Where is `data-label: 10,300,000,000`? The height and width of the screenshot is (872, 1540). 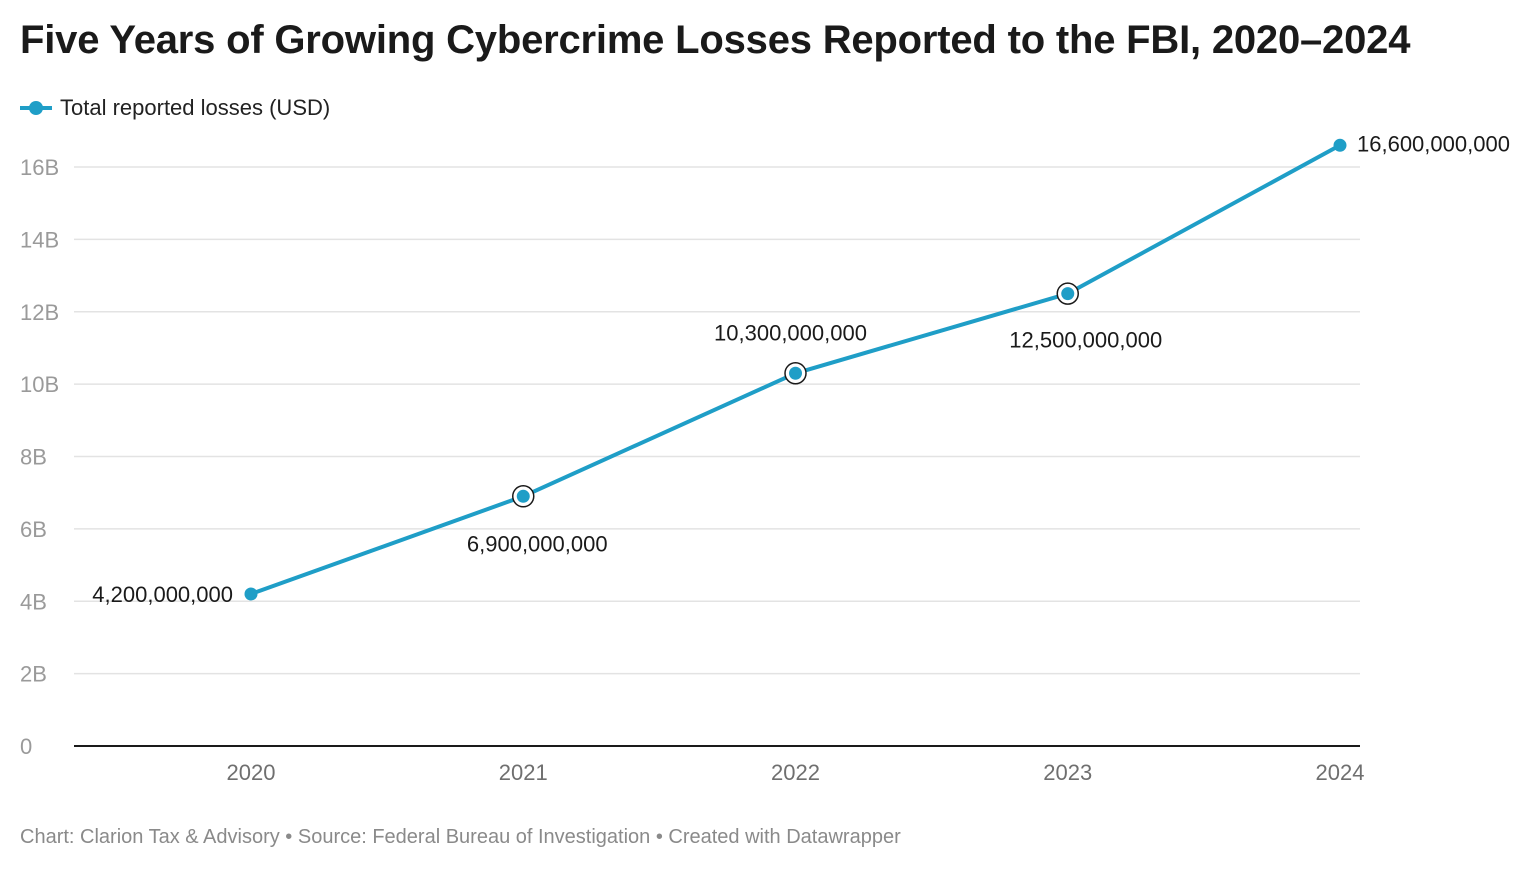
data-label: 10,300,000,000 is located at coordinates (790, 332).